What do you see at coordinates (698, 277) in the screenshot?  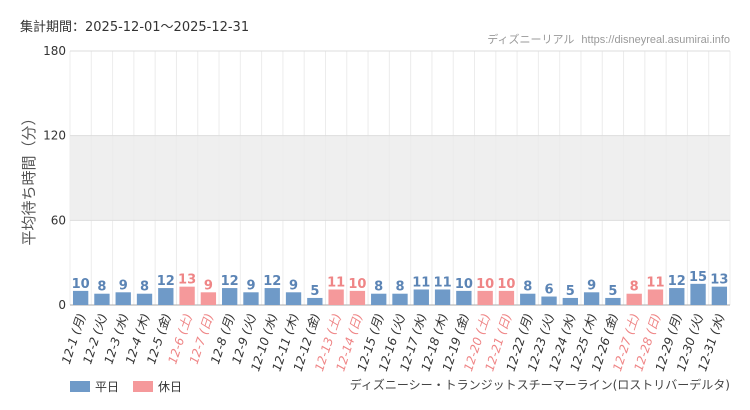 I see `data-label: 15` at bounding box center [698, 277].